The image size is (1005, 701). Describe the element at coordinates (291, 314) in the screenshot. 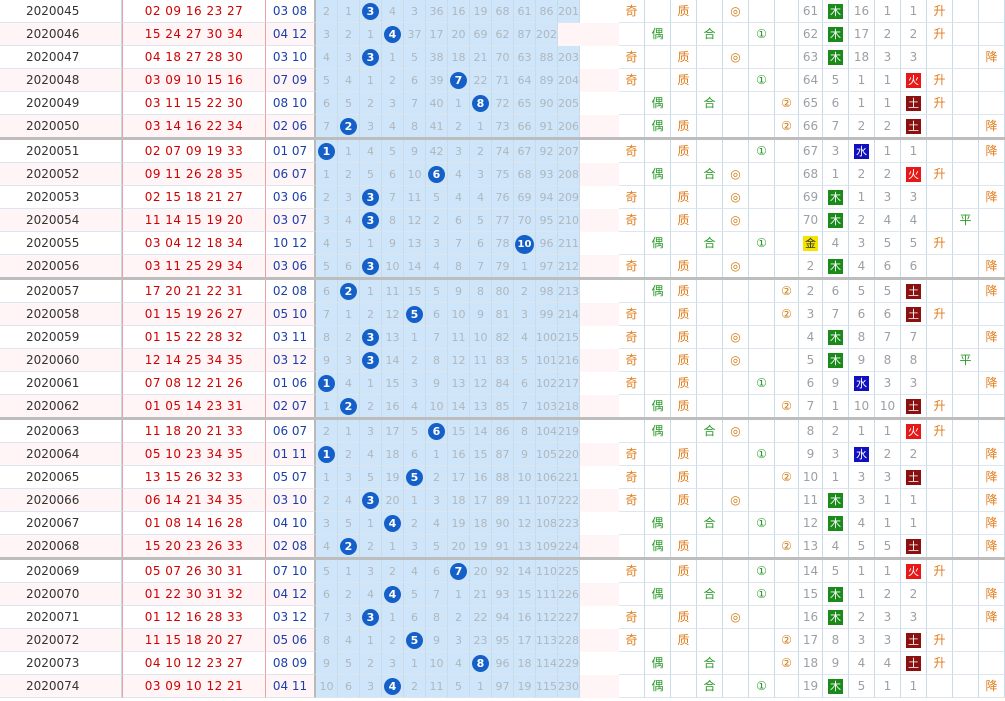

I see `blue-numbers: 05 10` at that location.